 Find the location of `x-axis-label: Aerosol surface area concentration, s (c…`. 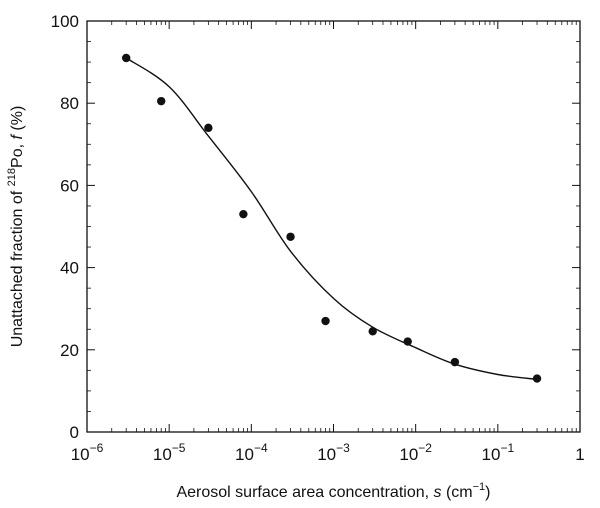

x-axis-label: Aerosol surface area concentration, s (c… is located at coordinates (333, 491).